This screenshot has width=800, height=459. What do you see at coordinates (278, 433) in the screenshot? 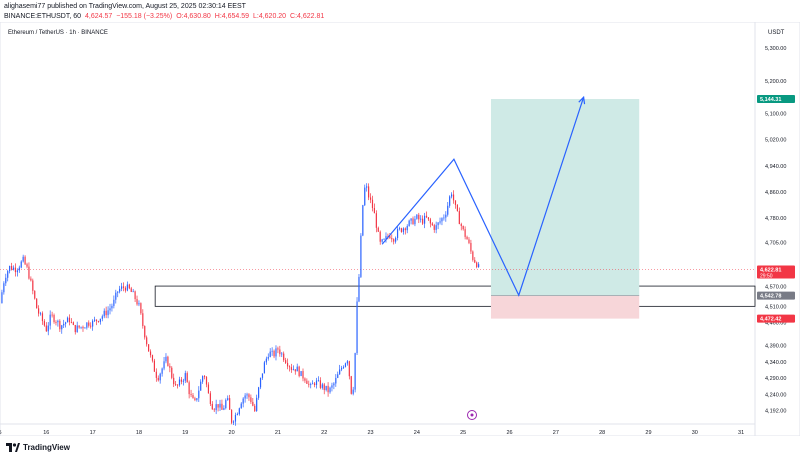
I see `x-tick-label: 21` at bounding box center [278, 433].